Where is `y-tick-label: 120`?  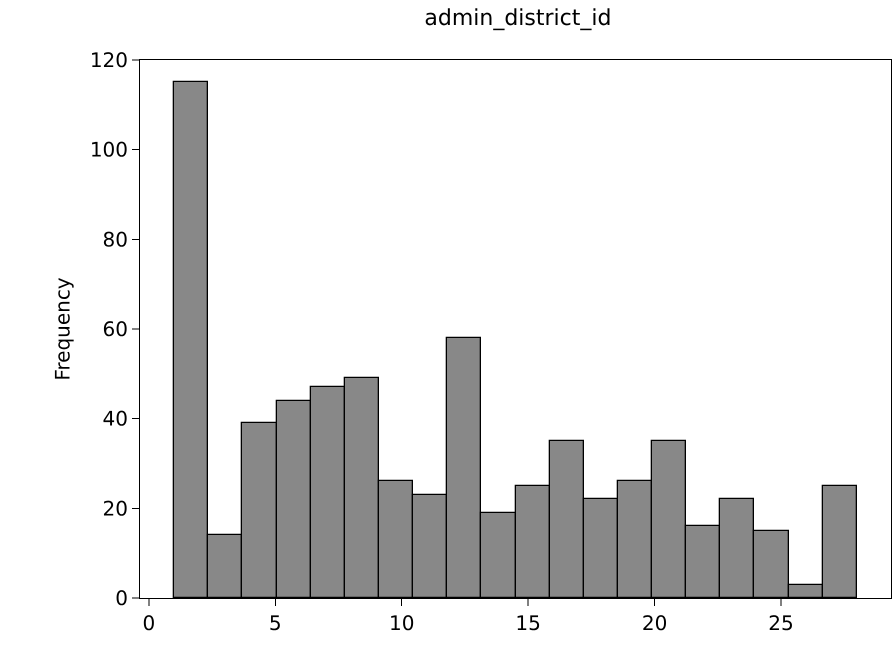
y-tick-label: 120 is located at coordinates (109, 60).